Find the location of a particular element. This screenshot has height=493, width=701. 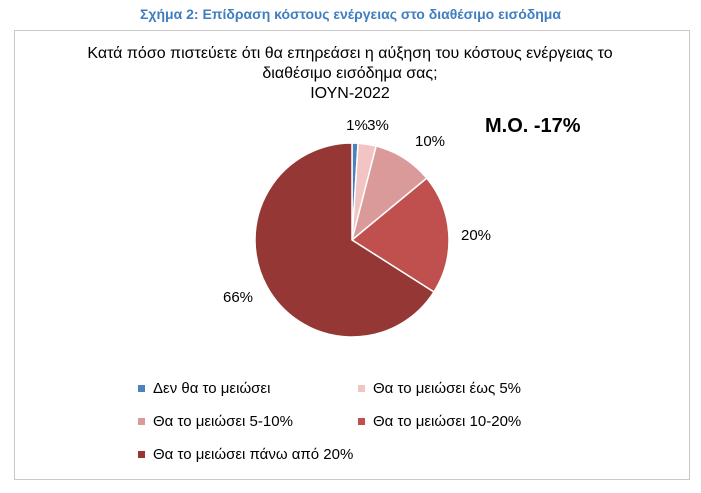

legend-item: Θα το μειώσει πάνω από 20% is located at coordinates (245, 454).